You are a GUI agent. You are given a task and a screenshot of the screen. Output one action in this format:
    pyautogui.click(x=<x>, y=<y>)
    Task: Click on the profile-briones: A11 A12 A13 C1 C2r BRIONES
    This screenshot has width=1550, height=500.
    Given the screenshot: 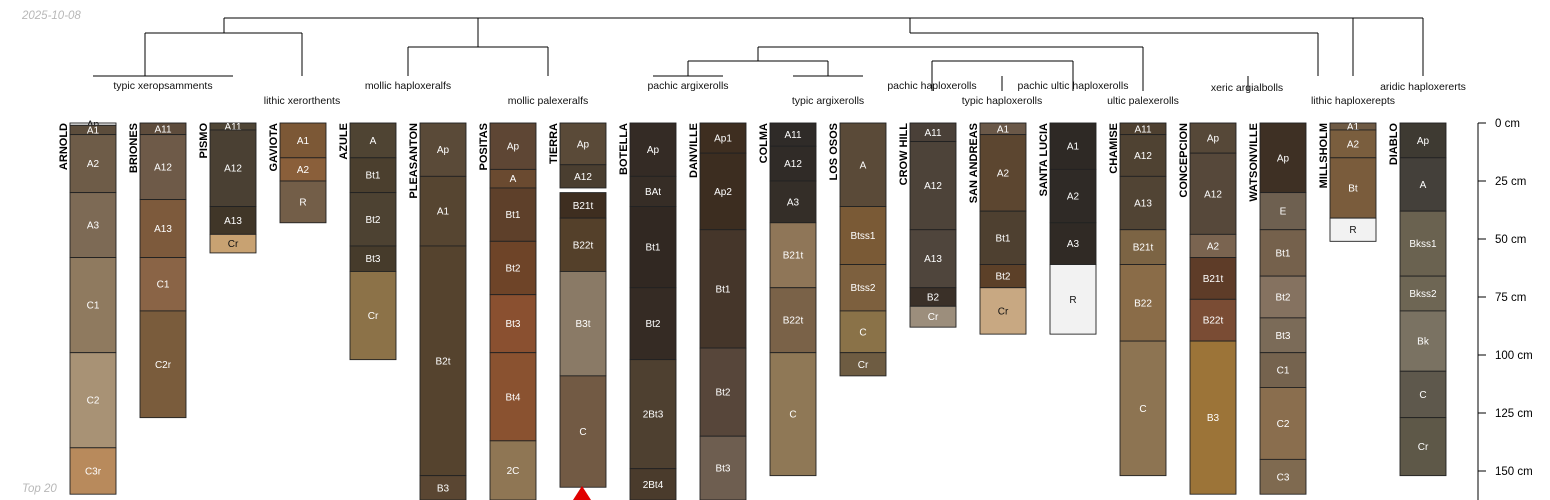 What is the action you would take?
    pyautogui.click(x=157, y=270)
    